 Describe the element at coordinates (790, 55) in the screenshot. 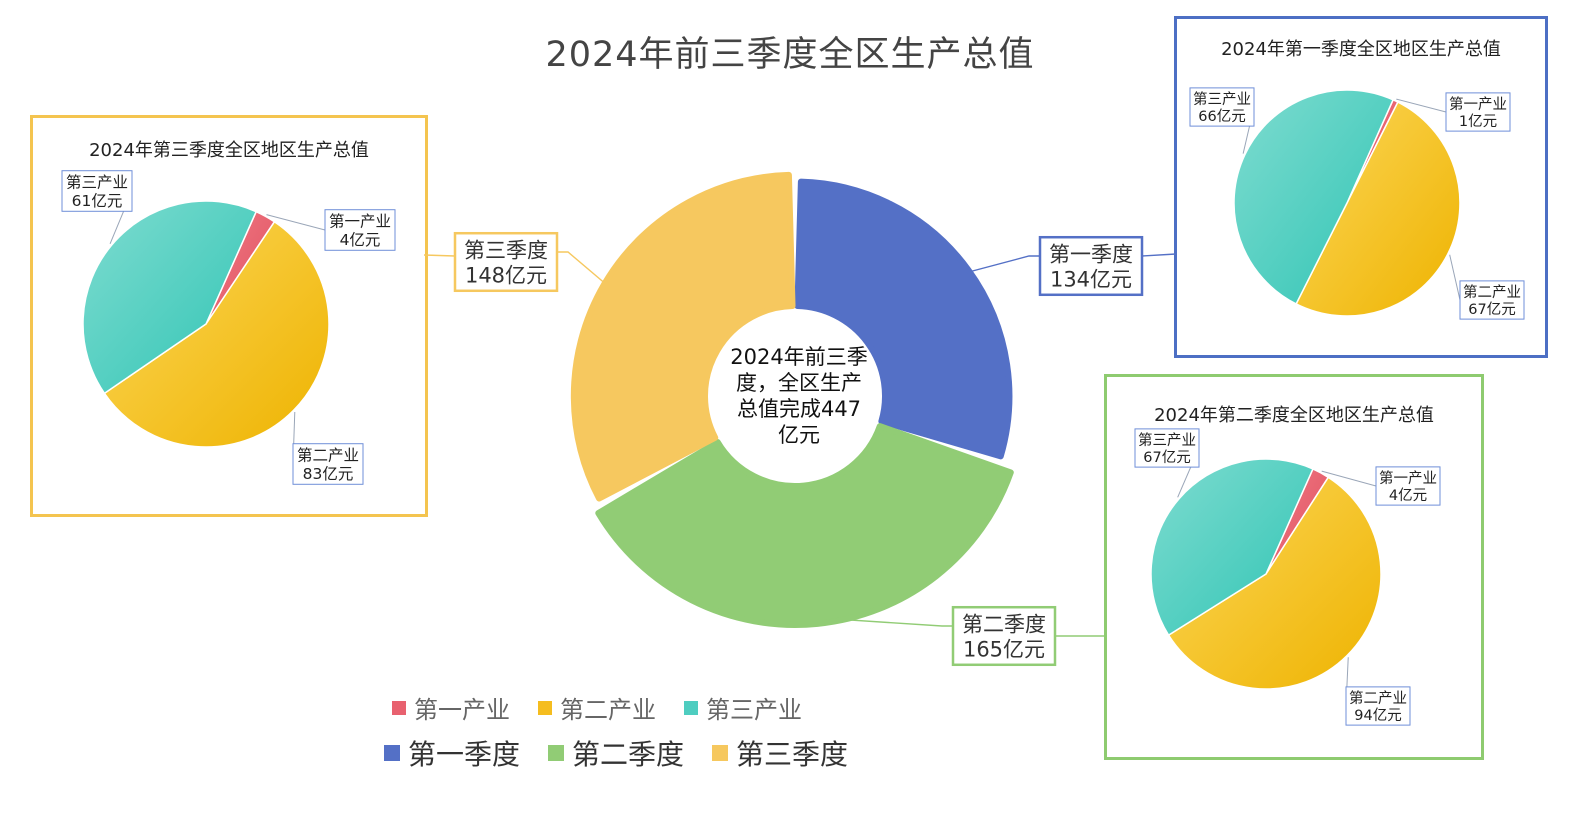

I see `chart-title: 2024年前三季度全区生产总值` at that location.